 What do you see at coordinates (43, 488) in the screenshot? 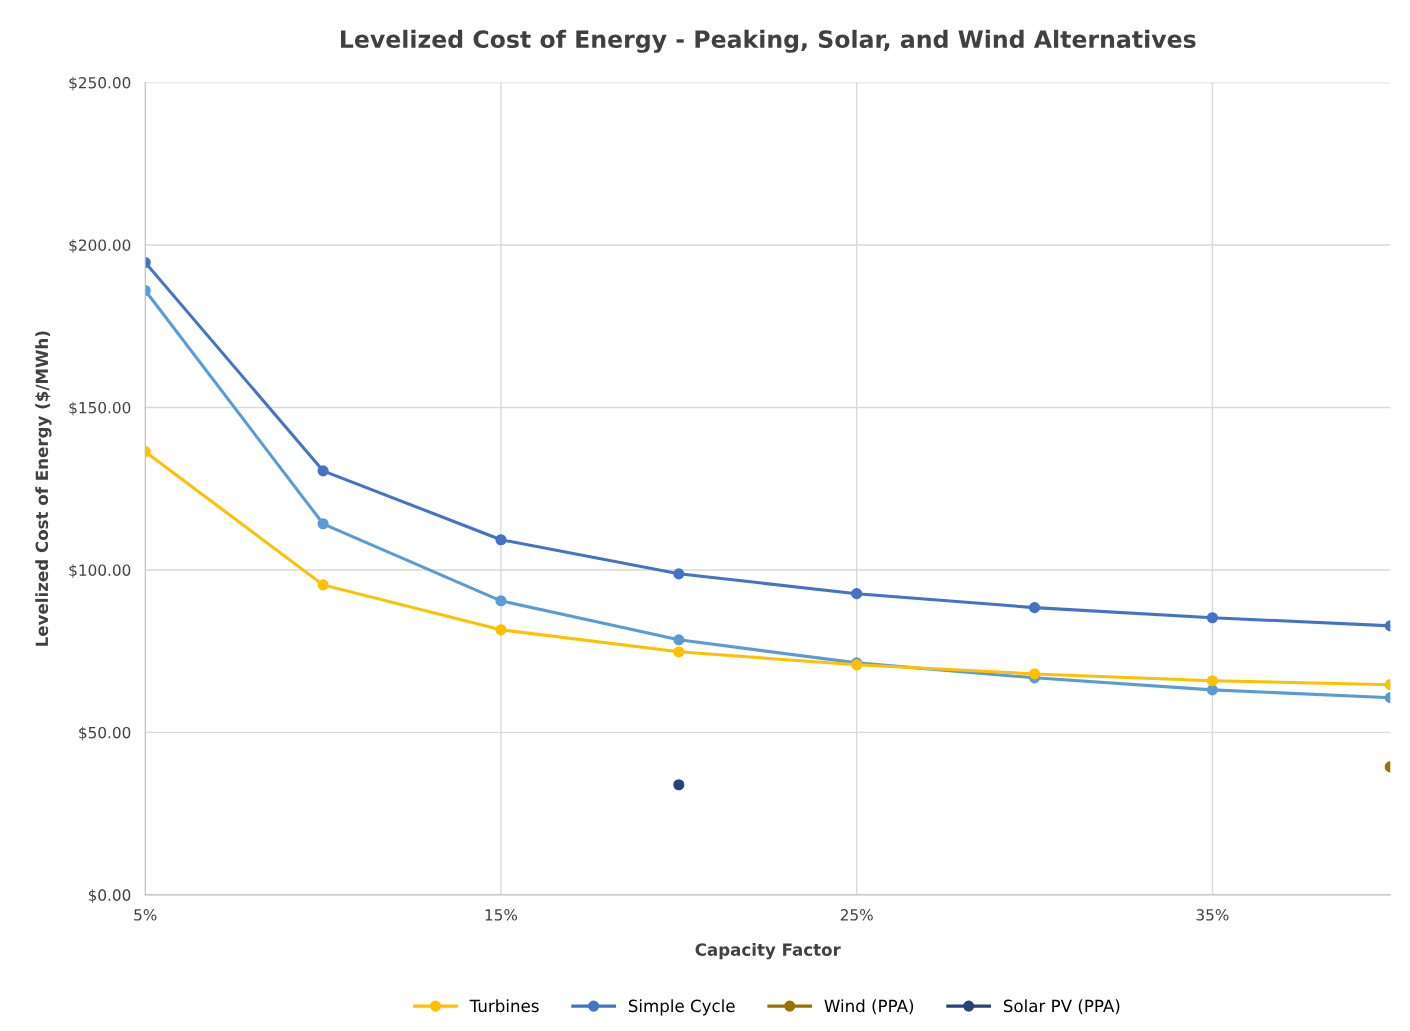
I see `y-axis-title: Levelized Cost of Energy ($/MWh)` at bounding box center [43, 488].